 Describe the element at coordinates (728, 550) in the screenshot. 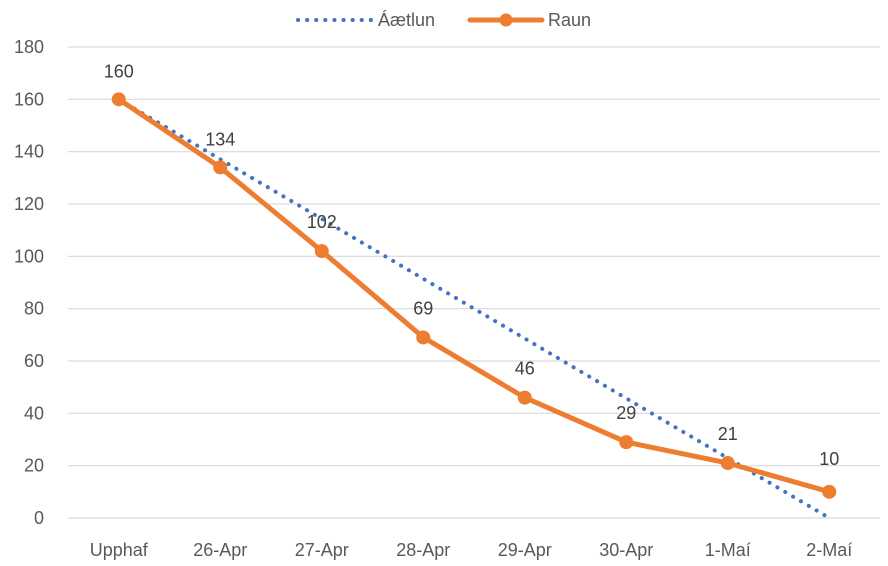

I see `x-tick-label: 1-Maí` at that location.